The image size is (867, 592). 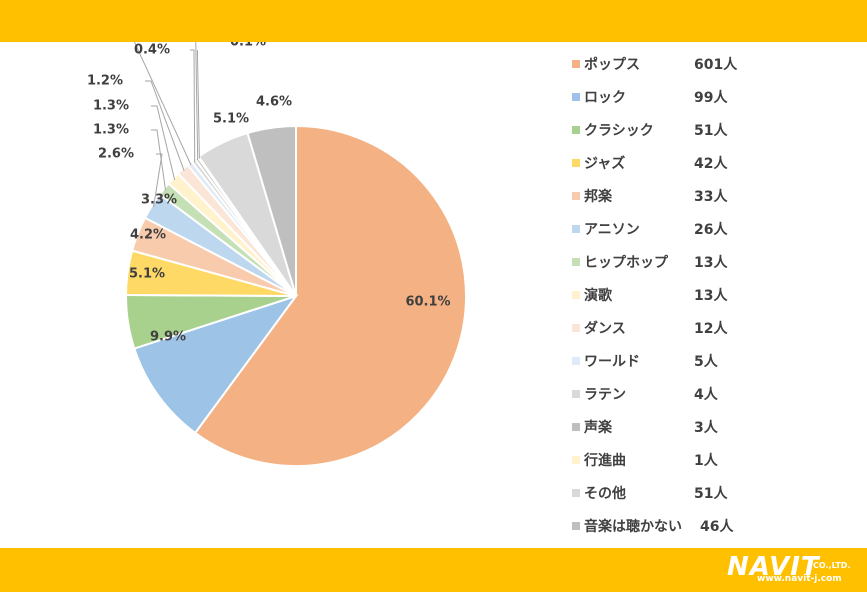 I want to click on data-label-11: 0.4%, so click(x=152, y=50).